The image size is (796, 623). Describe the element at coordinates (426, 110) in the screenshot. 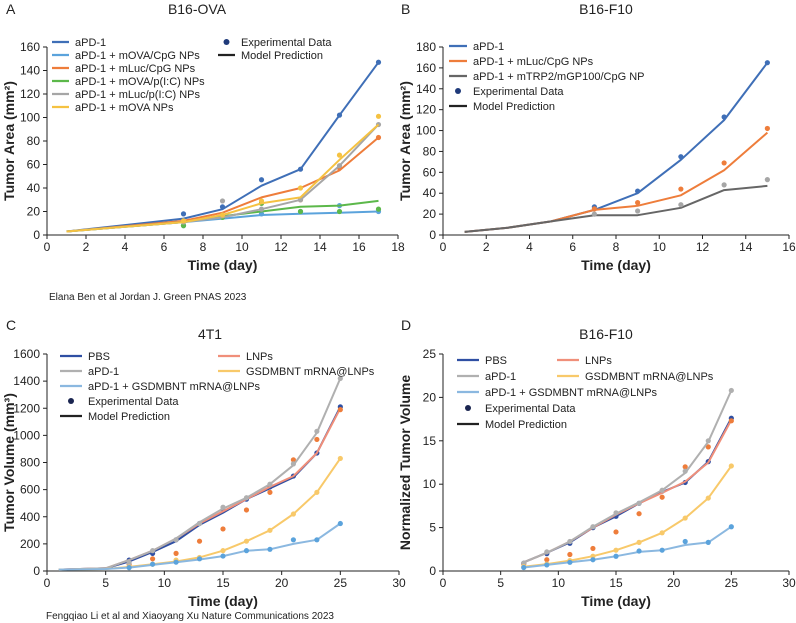

I see `y-tick-label: 120` at that location.